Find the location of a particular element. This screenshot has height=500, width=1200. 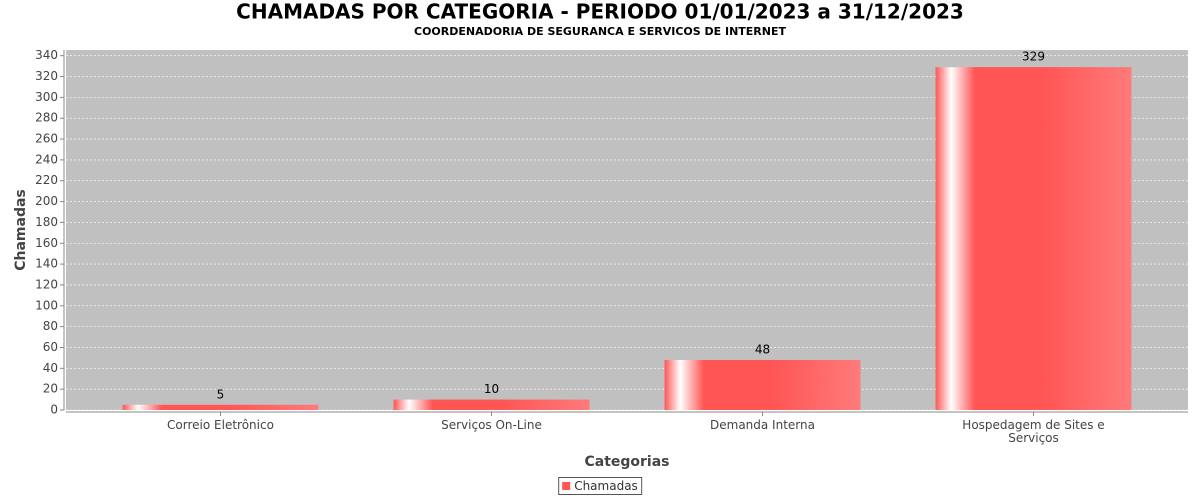

y-axis-title: Chamadas is located at coordinates (21, 230).